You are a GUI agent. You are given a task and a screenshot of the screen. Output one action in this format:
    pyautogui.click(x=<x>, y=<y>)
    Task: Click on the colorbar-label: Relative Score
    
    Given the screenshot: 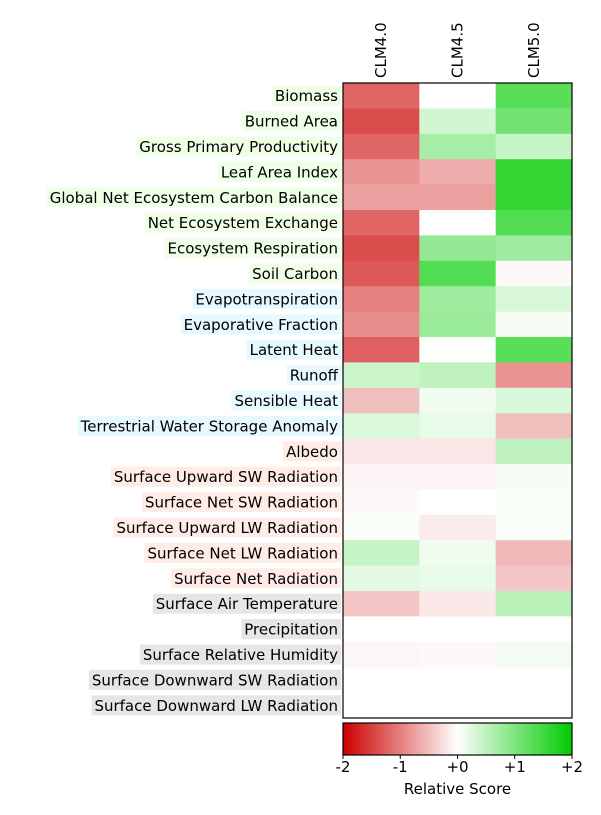 What is the action you would take?
    pyautogui.click(x=457, y=789)
    